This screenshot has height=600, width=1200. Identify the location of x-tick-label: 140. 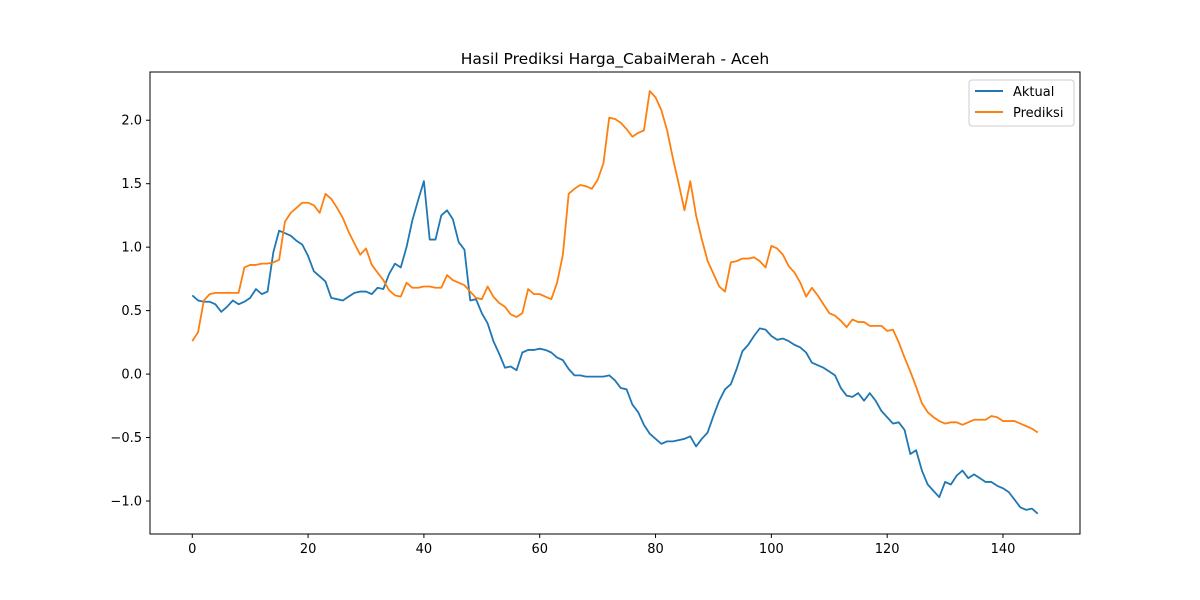
(1003, 549).